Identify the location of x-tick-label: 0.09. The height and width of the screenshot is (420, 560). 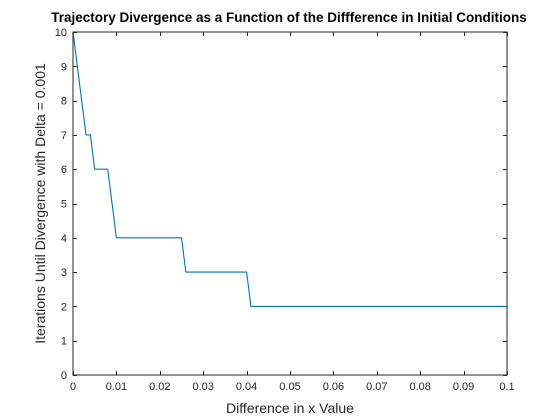
(463, 387).